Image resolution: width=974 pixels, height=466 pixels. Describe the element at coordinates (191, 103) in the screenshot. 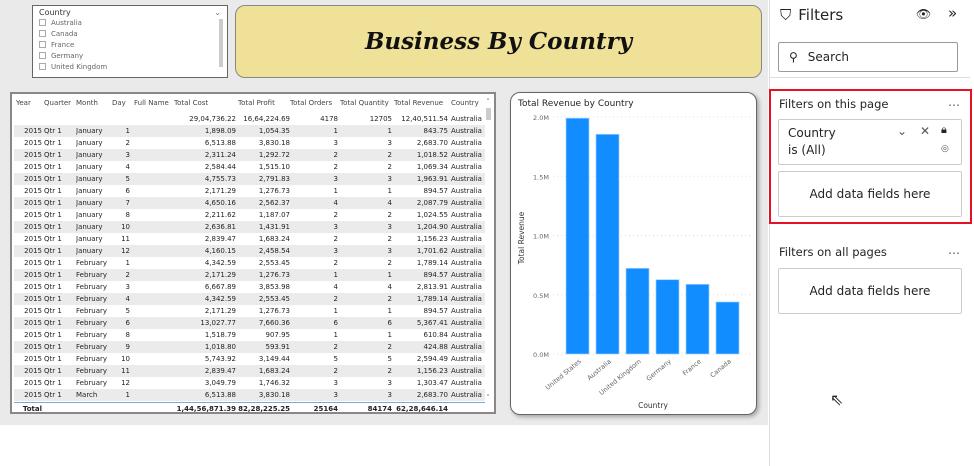

I see `cell: Total Cost` at that location.